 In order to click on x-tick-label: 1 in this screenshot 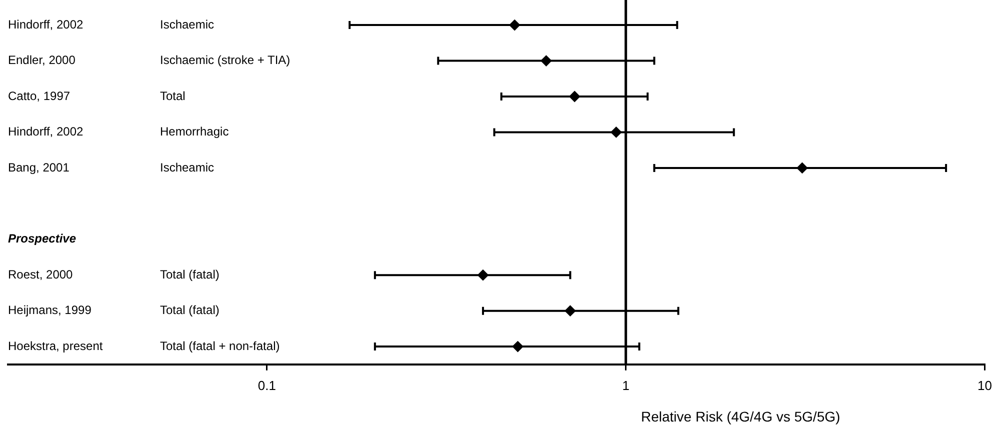, I will do `click(626, 385)`.